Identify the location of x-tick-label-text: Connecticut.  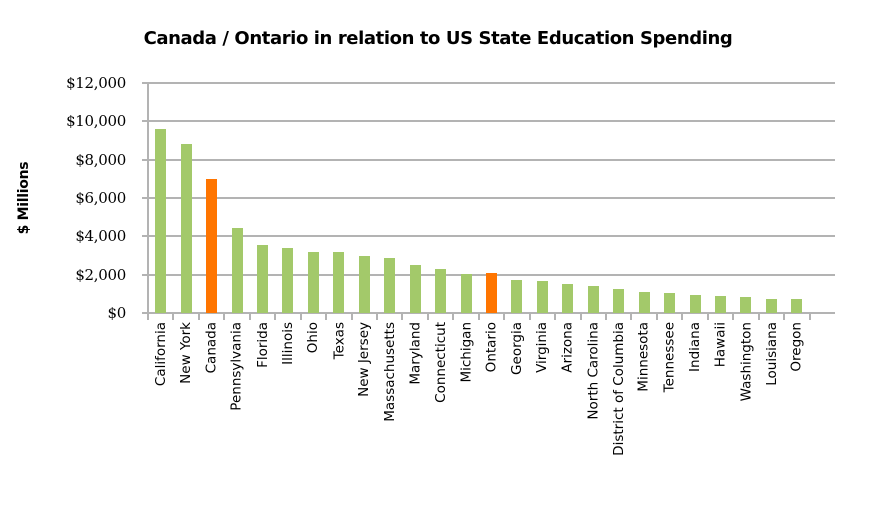
(440, 362).